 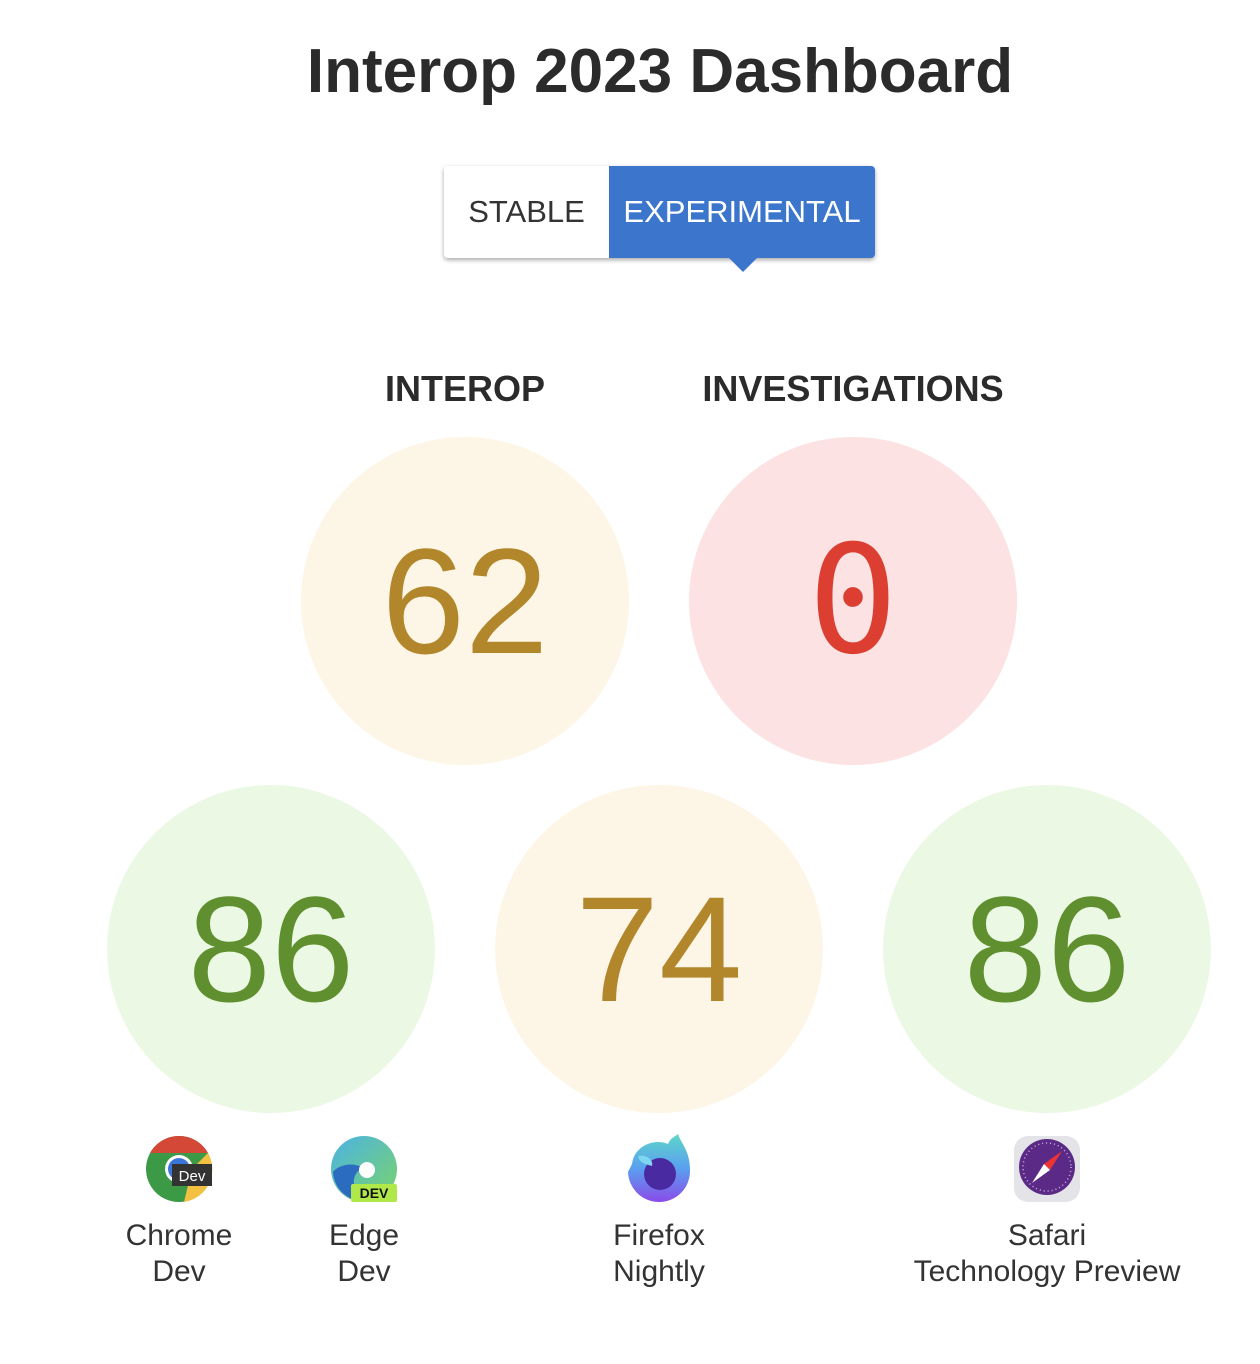 I want to click on investigations-score: 0, so click(x=853, y=601).